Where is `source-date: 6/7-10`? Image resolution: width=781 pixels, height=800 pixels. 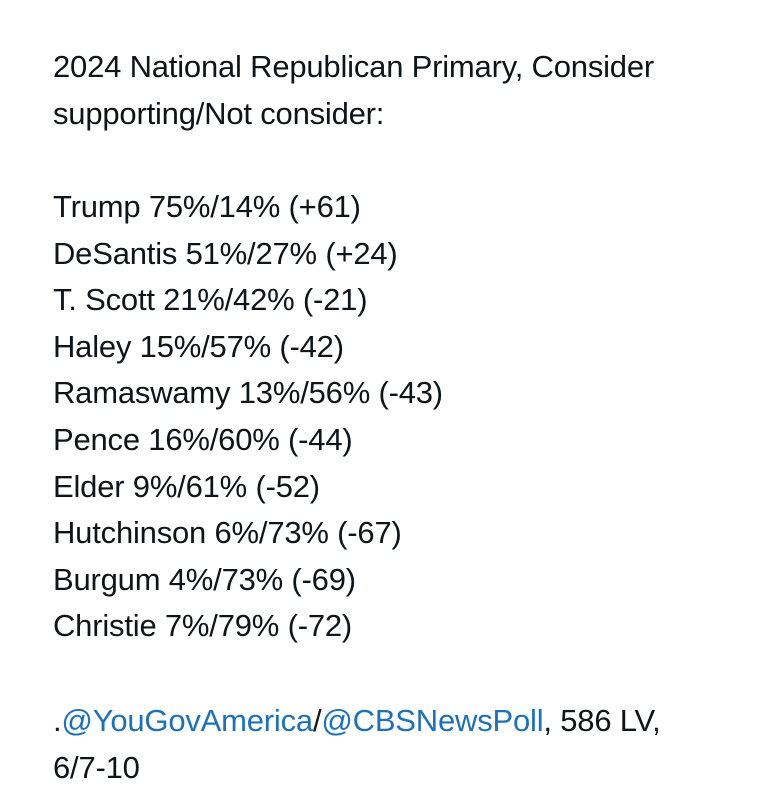
source-date: 6/7-10 is located at coordinates (96, 767).